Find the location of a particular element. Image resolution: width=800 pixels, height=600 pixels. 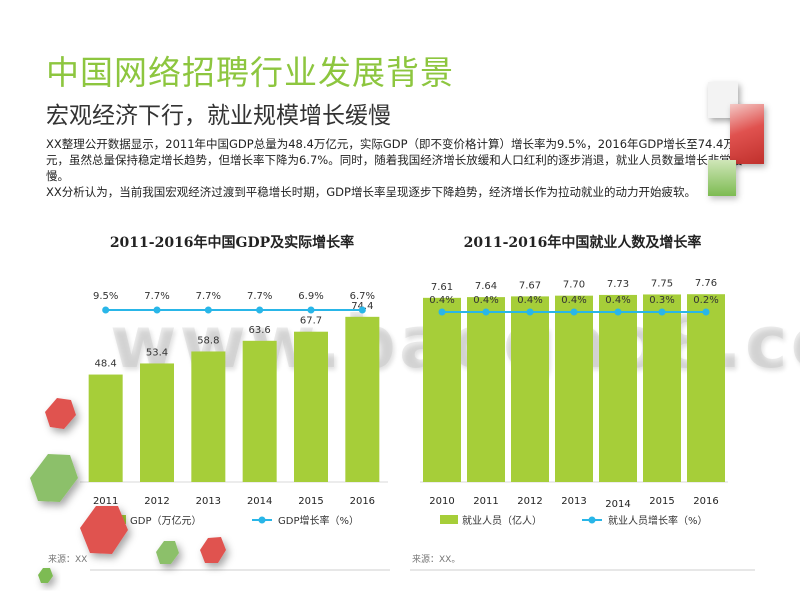

bar-label-employment-2012: 7.67 is located at coordinates (530, 285).